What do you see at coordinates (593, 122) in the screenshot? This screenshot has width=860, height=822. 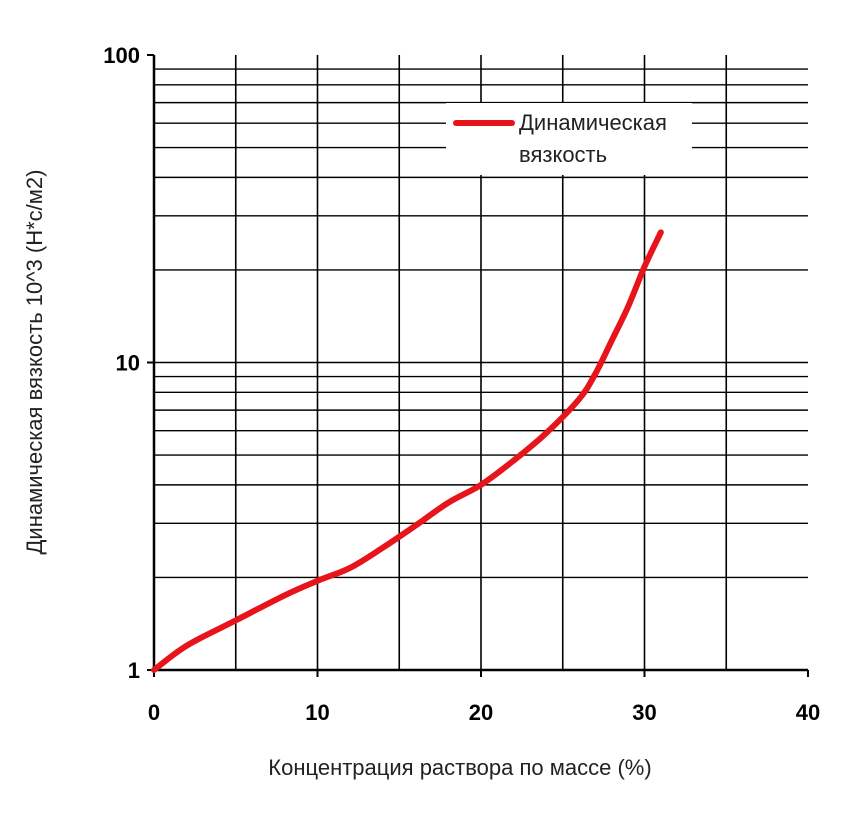 I see `legend-label-line1: Динамическая` at bounding box center [593, 122].